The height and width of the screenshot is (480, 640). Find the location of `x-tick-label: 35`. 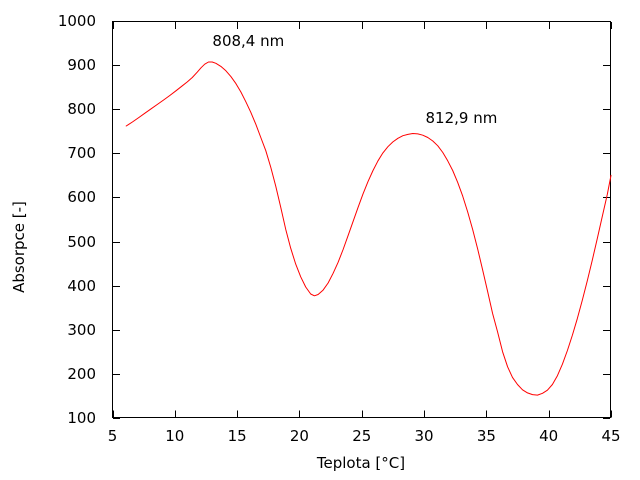

x-tick-label: 35 is located at coordinates (486, 436).